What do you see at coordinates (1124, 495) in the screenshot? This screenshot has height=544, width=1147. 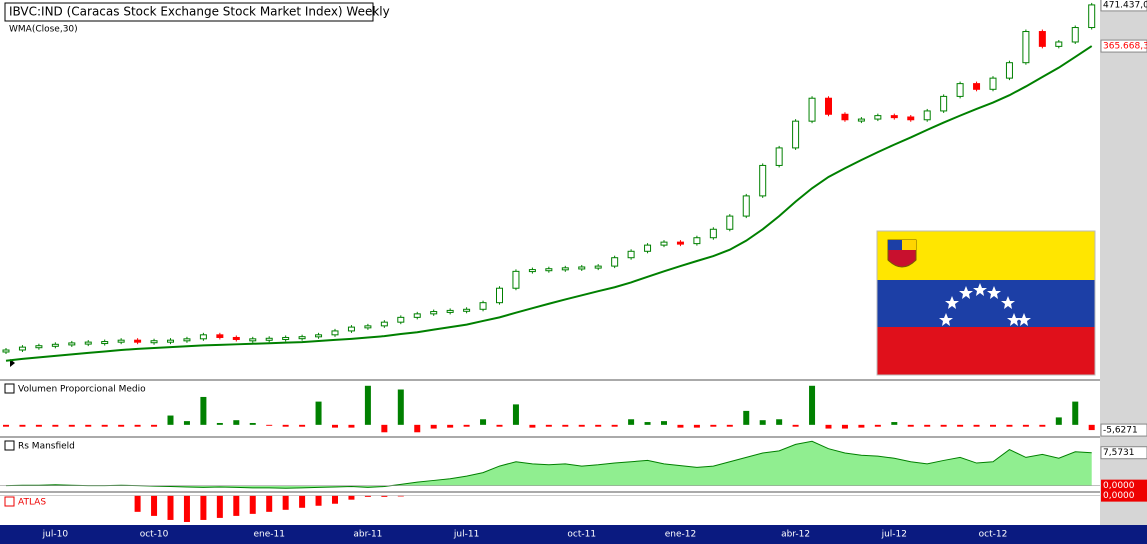 I see `tick-label-box` at bounding box center [1124, 495].